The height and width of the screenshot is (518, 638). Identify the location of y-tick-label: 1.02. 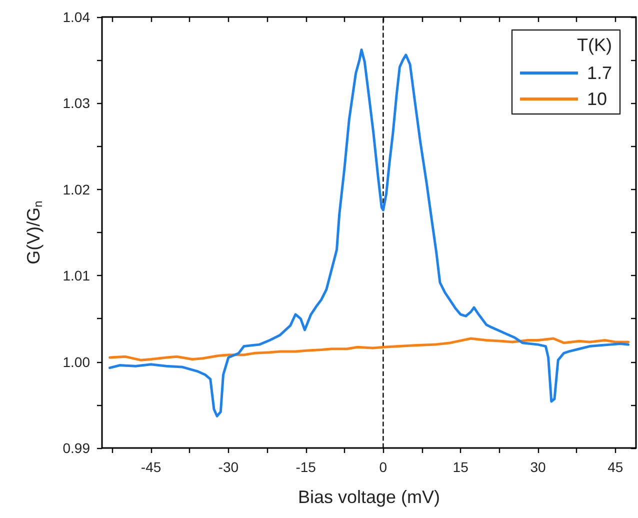
(76, 189).